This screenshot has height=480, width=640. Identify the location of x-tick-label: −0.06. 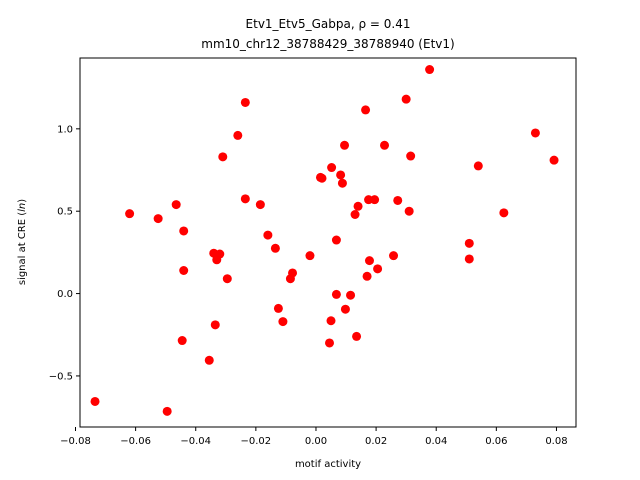
(135, 441).